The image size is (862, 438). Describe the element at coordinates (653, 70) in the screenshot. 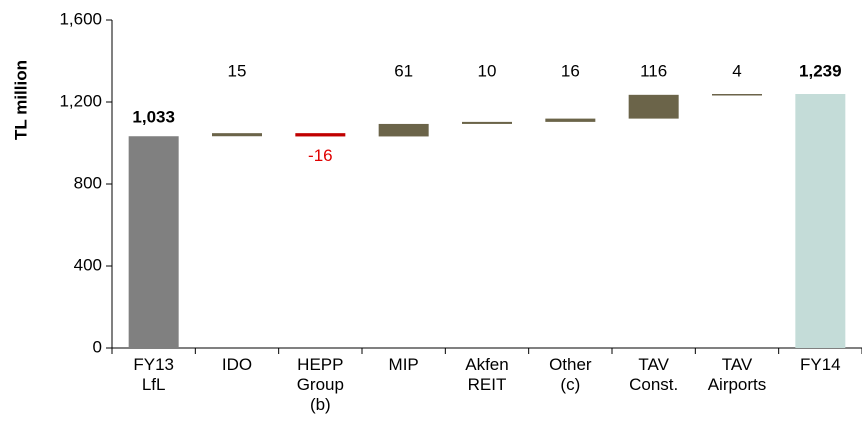

I see `data-label: 116` at that location.